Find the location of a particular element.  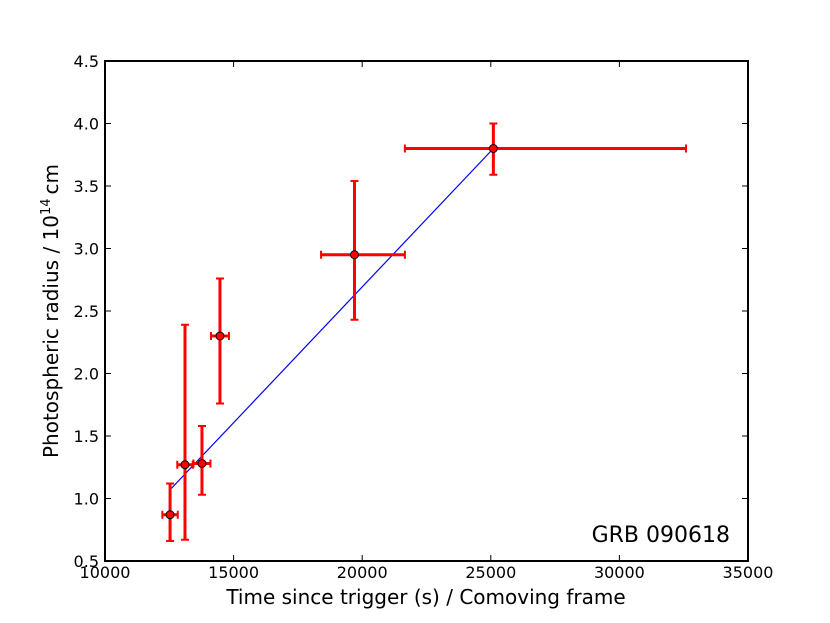

y-tick-label: 4.0 is located at coordinates (86, 124).